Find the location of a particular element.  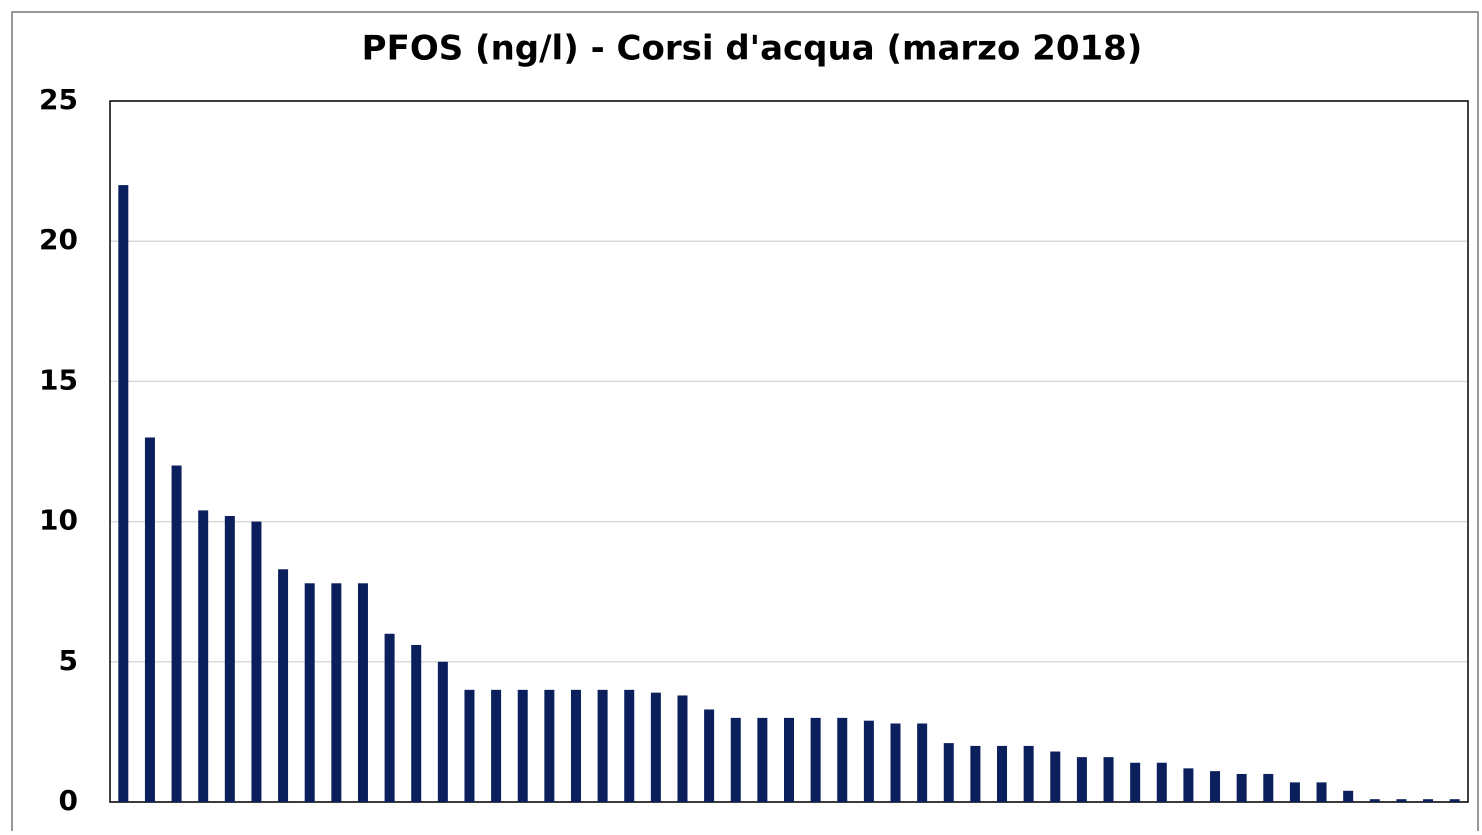

chart-title: PFOS (ng/l) - Corsi d'acqua (marzo 2018) is located at coordinates (752, 49).